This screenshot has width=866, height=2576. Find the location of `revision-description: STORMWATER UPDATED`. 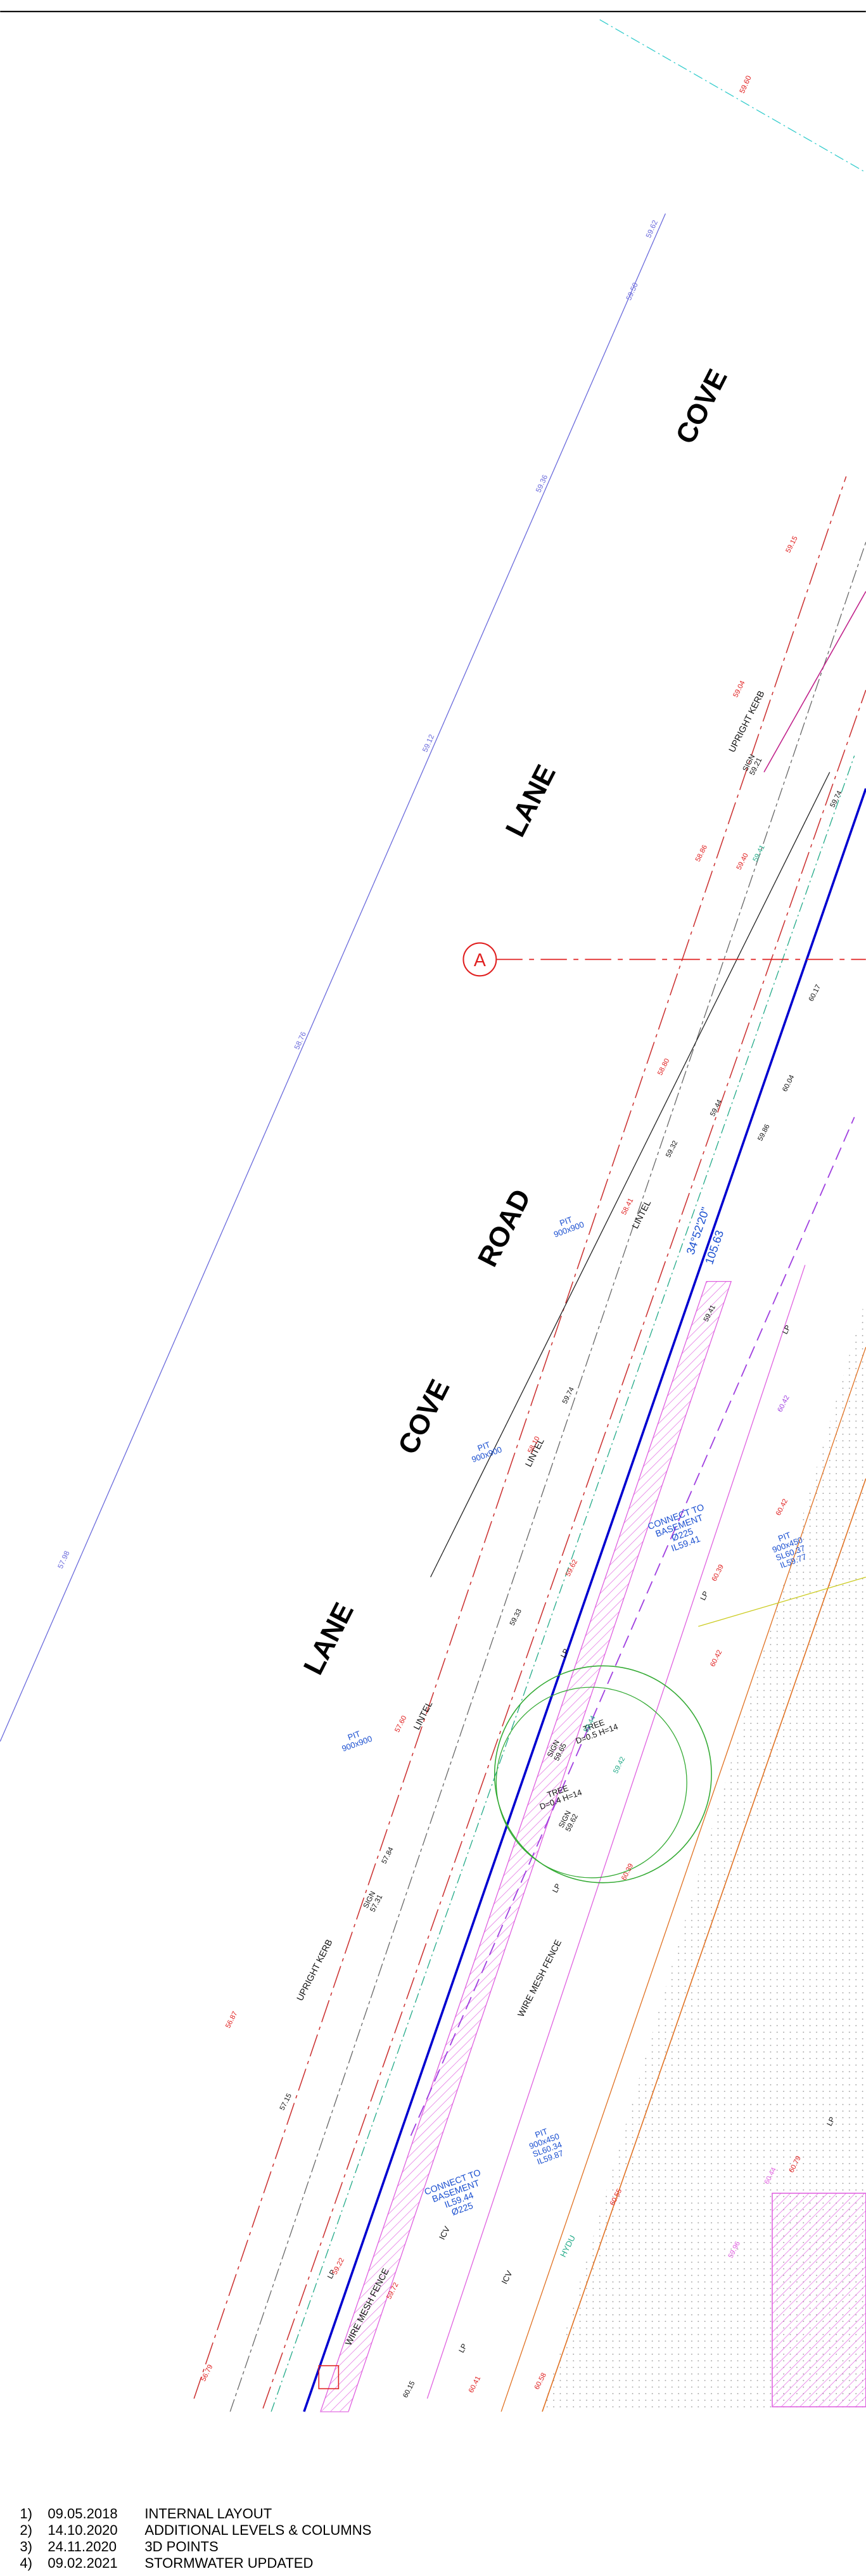

revision-description: STORMWATER UPDATED is located at coordinates (228, 2563).